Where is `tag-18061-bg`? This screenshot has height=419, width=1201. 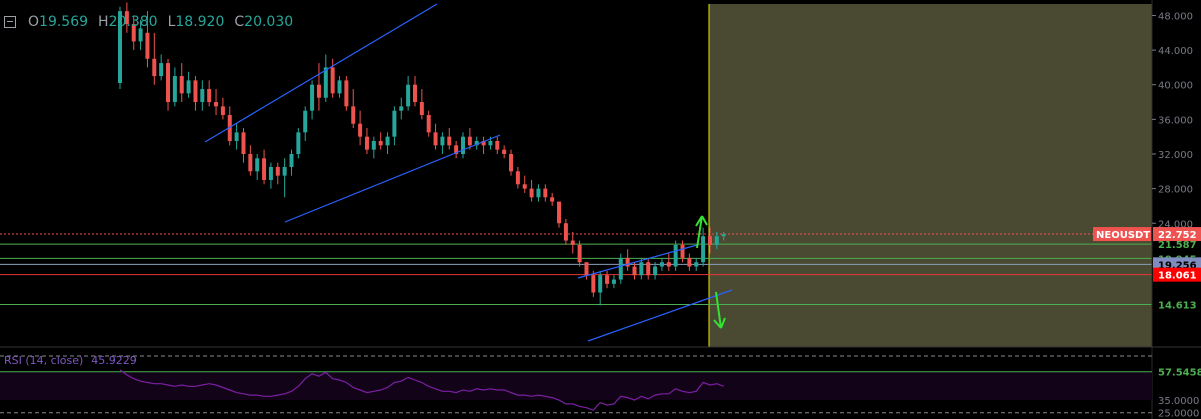
tag-18061-bg is located at coordinates (1177, 274).